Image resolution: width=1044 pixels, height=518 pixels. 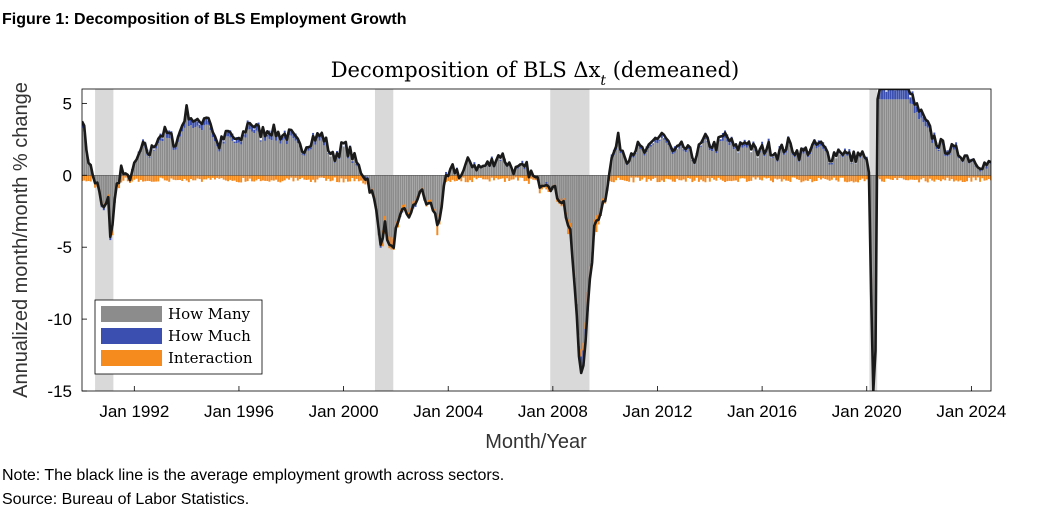 I want to click on y-axis: 5 0 -5 -10 -15, so click(x=67, y=247).